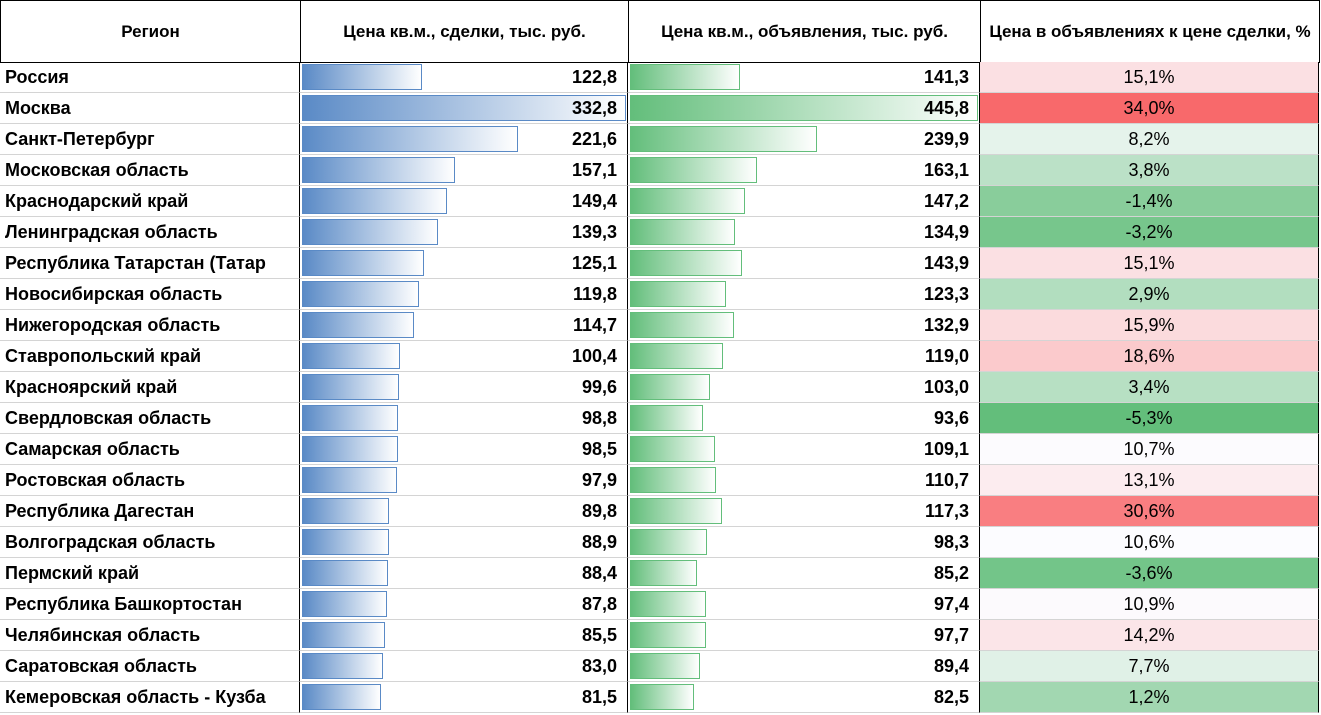  What do you see at coordinates (951, 542) in the screenshot?
I see `cell-value: 98,3` at bounding box center [951, 542].